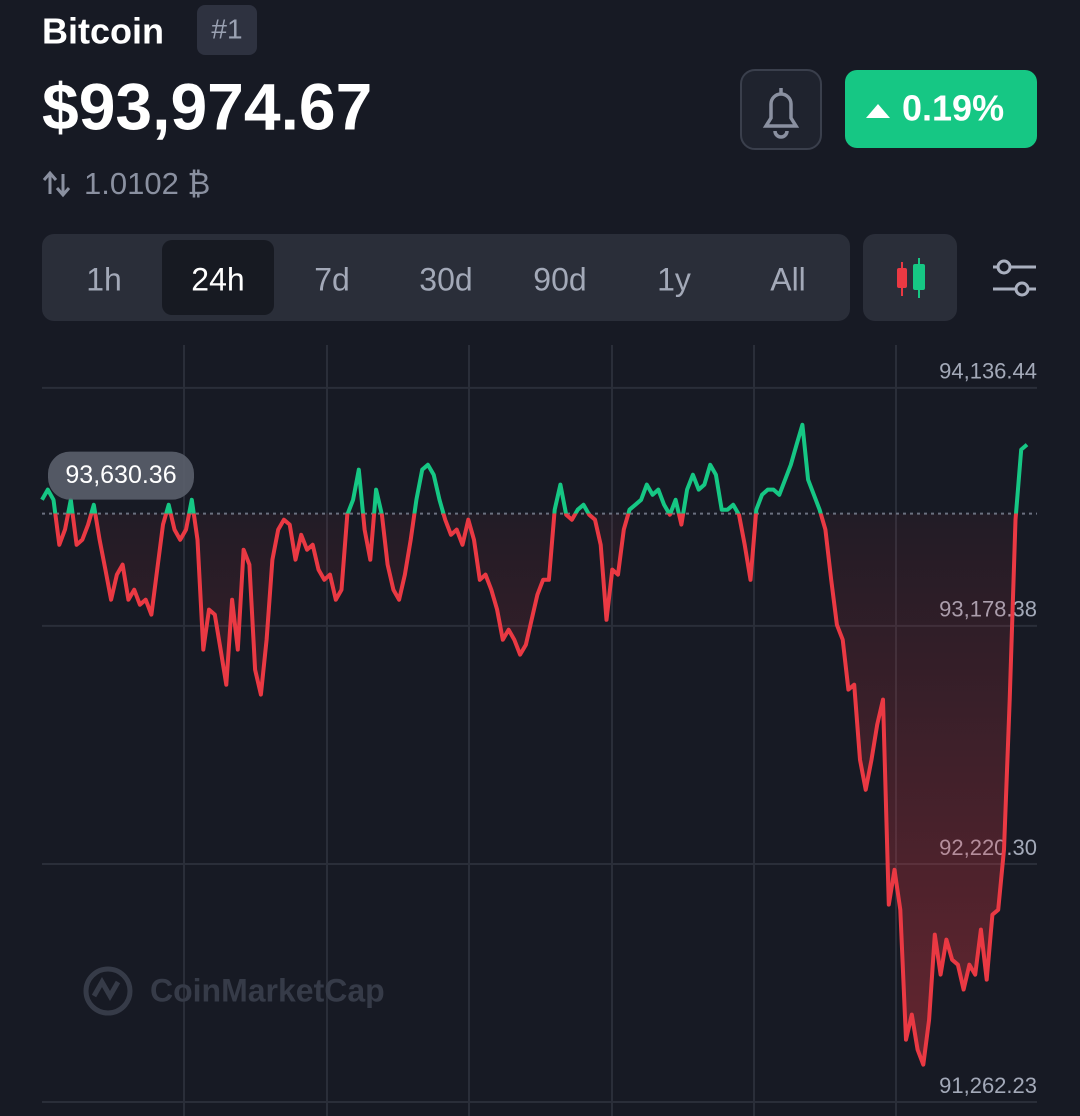 This screenshot has height=1116, width=1080. I want to click on timeframe-option: 24h, so click(217, 279).